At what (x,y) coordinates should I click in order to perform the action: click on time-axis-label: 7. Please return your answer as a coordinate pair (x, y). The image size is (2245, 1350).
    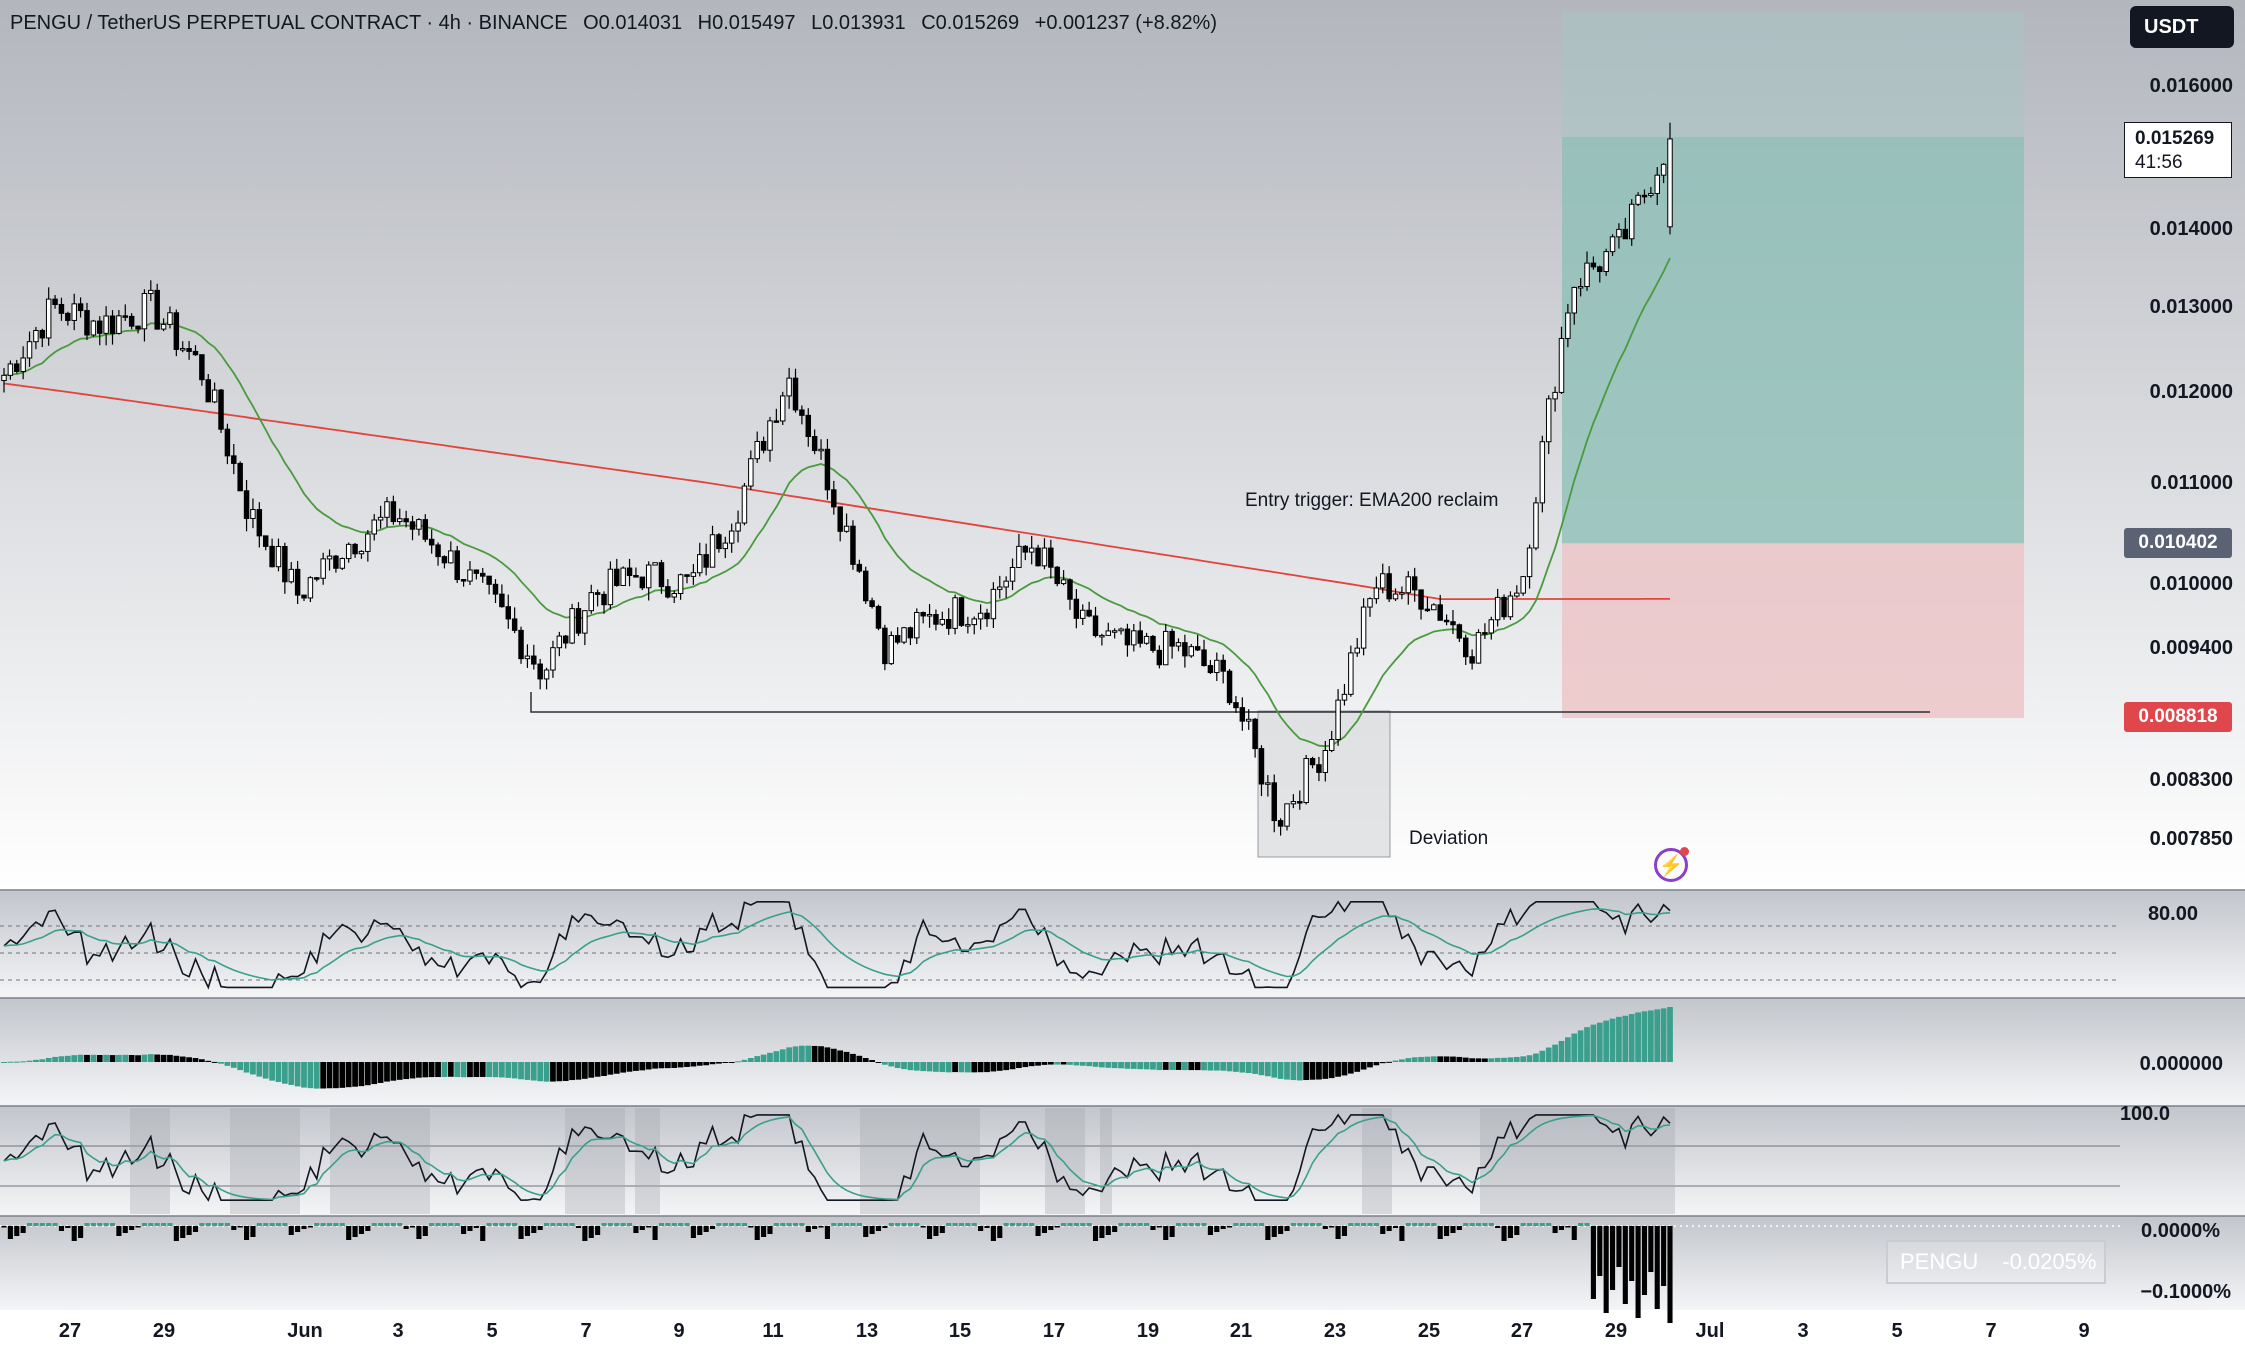
    Looking at the image, I should click on (1991, 1331).